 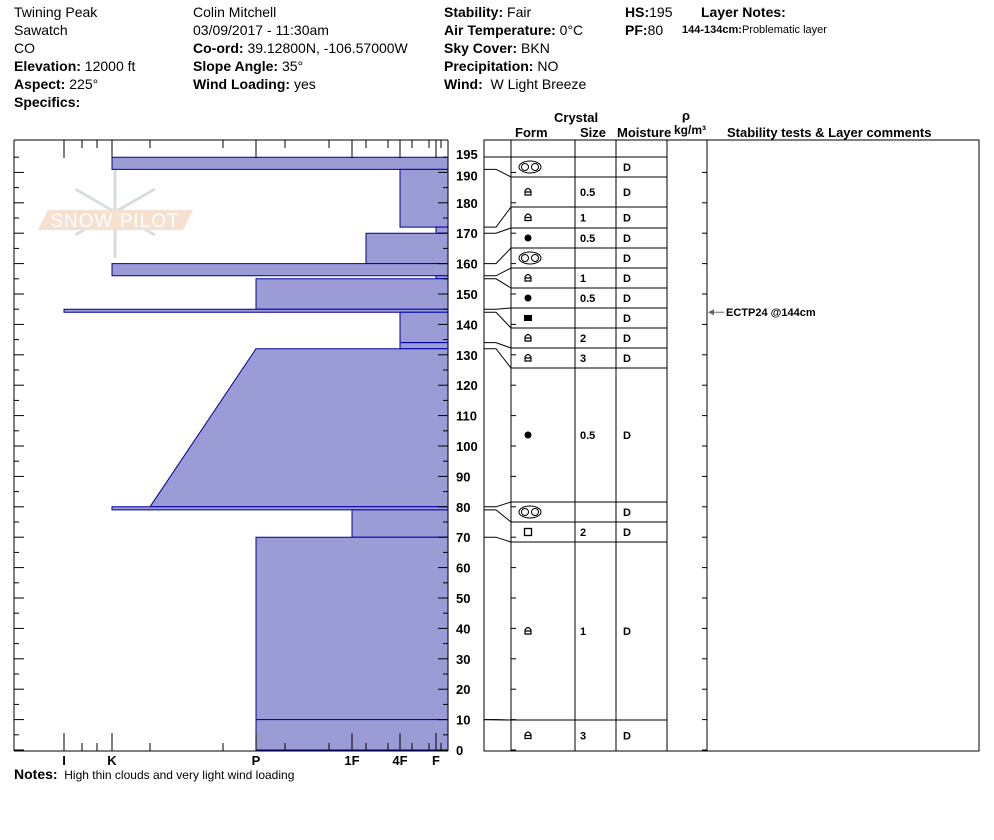 I want to click on size-header: Size, so click(x=593, y=132).